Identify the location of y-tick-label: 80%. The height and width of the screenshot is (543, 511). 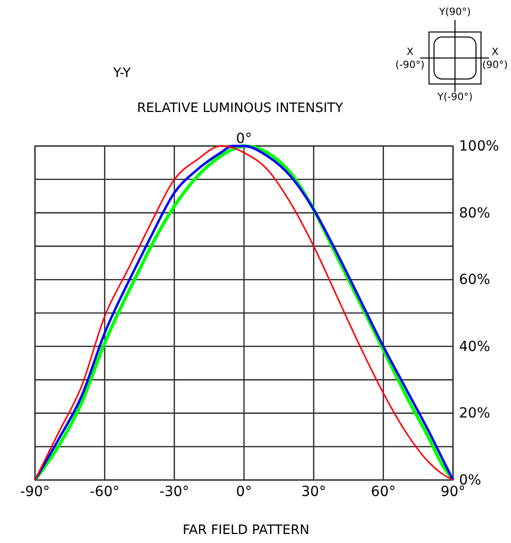
(474, 213).